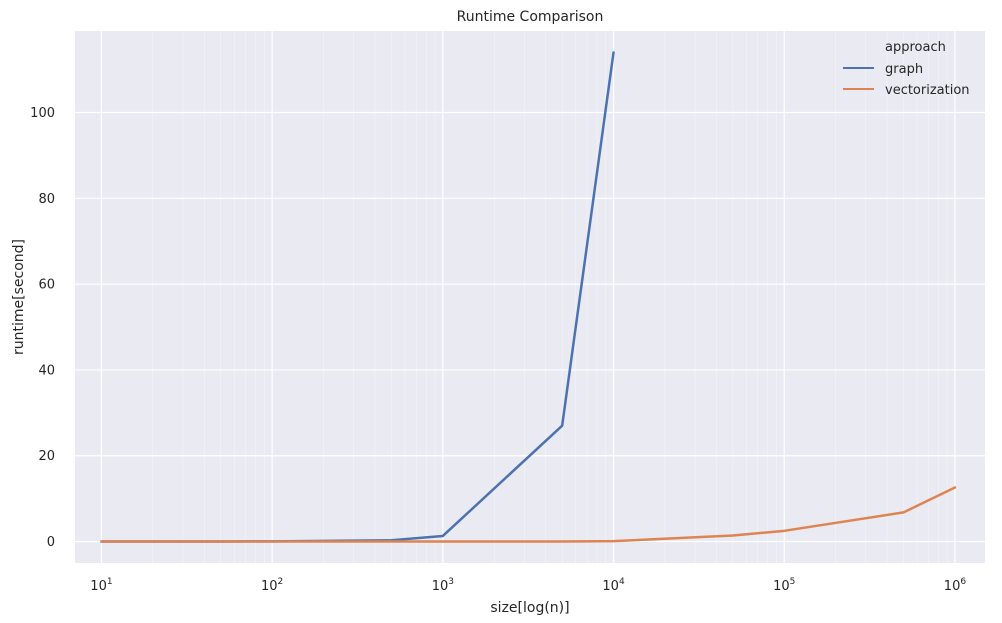  Describe the element at coordinates (46, 285) in the screenshot. I see `y-tick-label: 60` at that location.